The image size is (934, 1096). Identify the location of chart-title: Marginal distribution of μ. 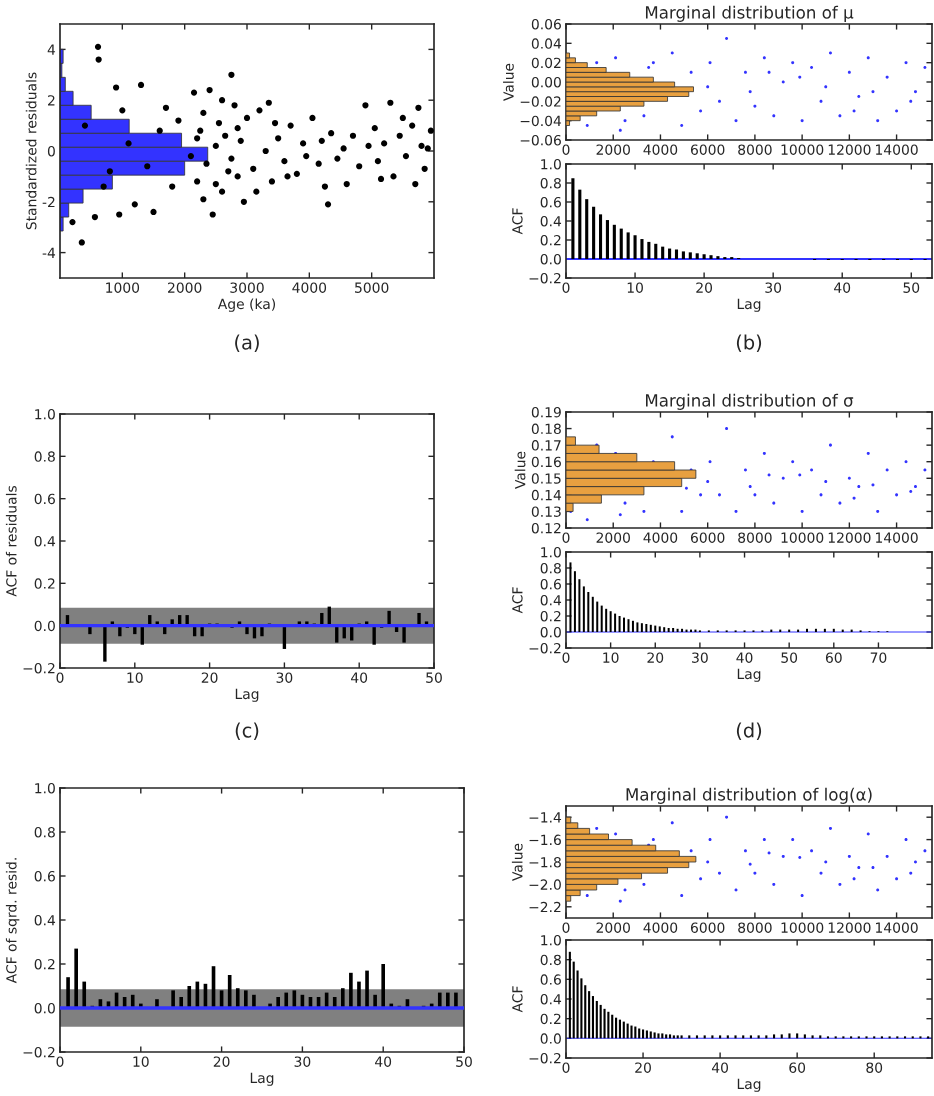
(749, 13).